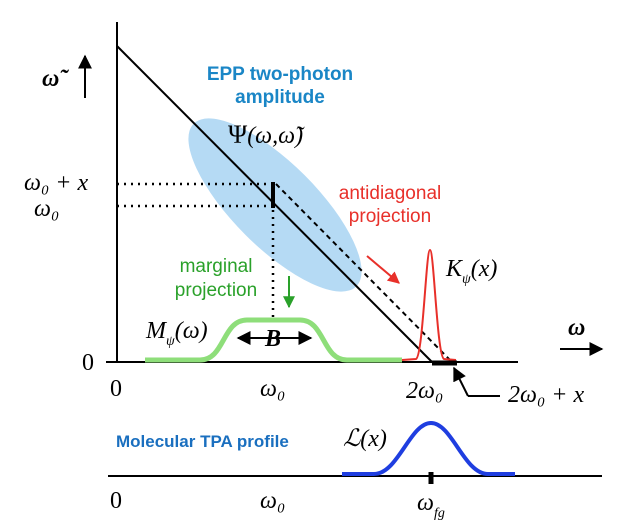 This screenshot has width=623, height=530. What do you see at coordinates (170, 341) in the screenshot?
I see `m-sub: ψ` at bounding box center [170, 341].